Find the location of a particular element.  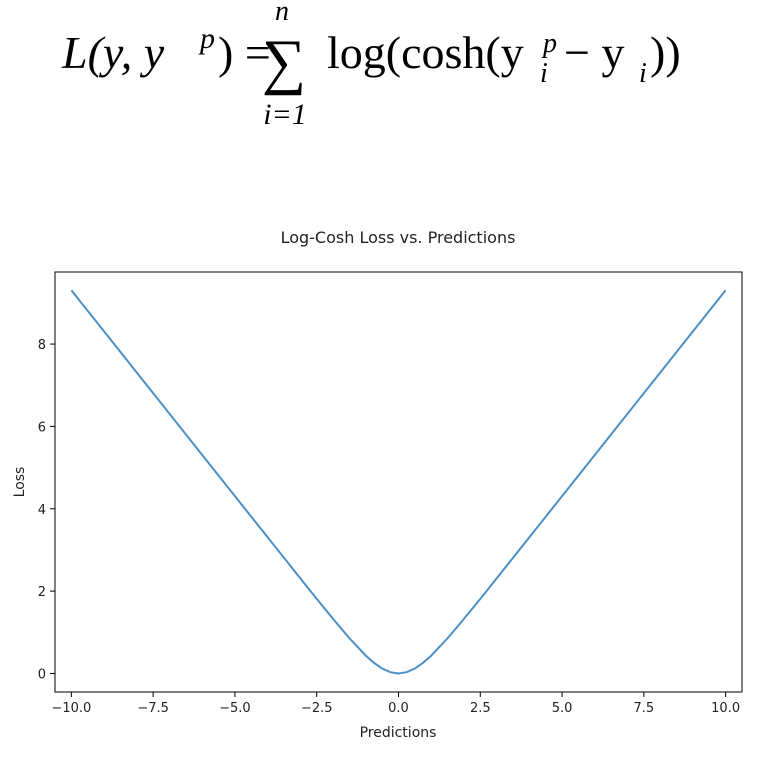

y-axis-label: Loss is located at coordinates (20, 482).